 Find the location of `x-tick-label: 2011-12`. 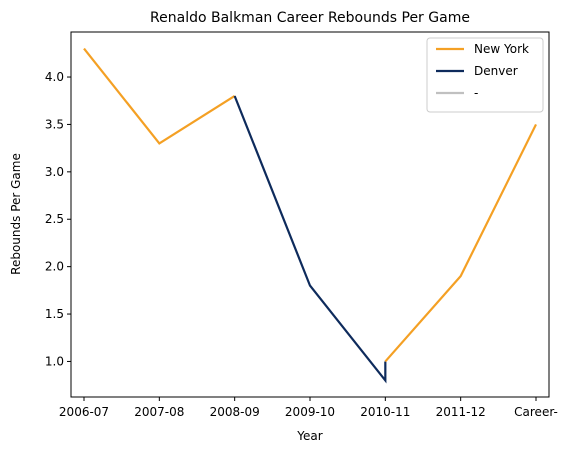

x-tick-label: 2011-12 is located at coordinates (461, 412).